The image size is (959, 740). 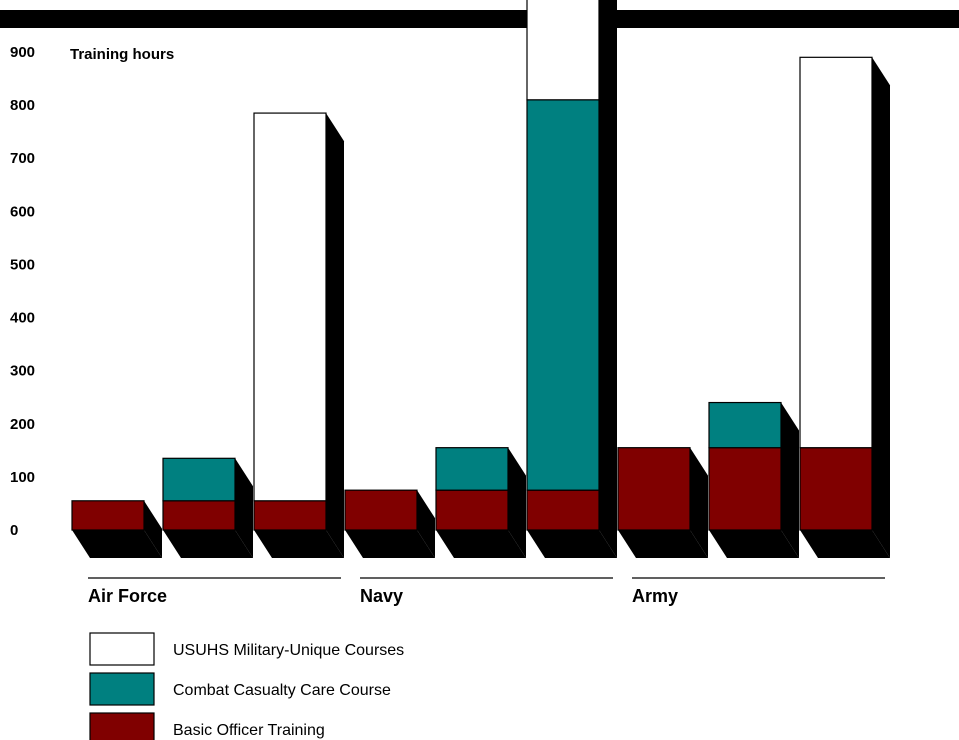 What do you see at coordinates (655, 596) in the screenshot?
I see `group-label-army: Army` at bounding box center [655, 596].